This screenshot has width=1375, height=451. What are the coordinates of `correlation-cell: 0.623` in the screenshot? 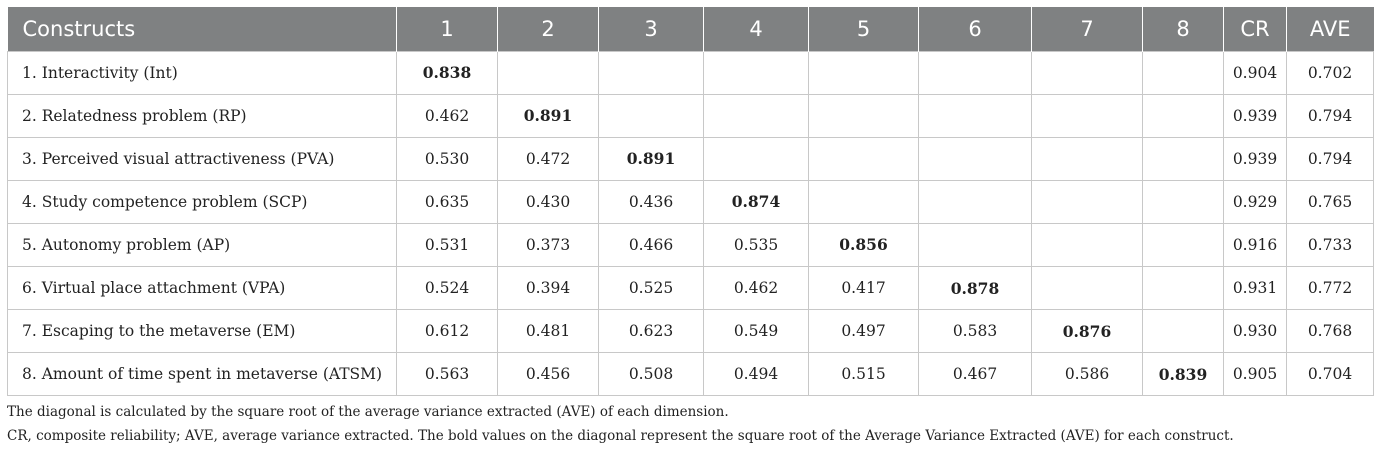 It's located at (651, 331).